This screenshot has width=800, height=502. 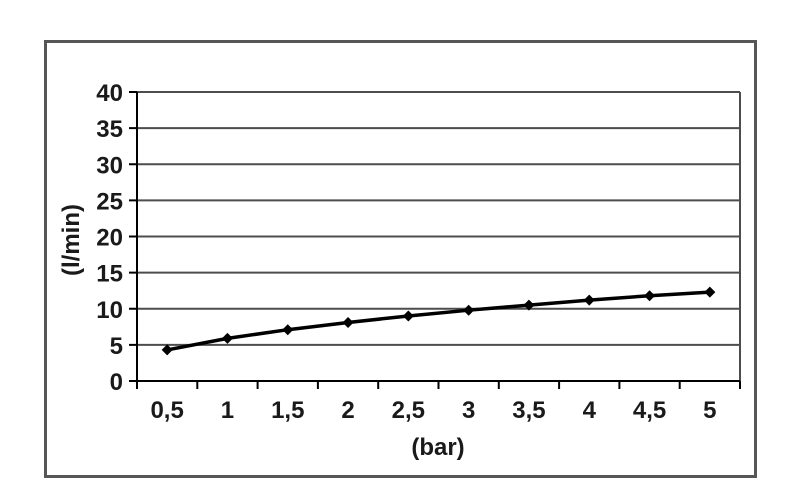 What do you see at coordinates (227, 410) in the screenshot?
I see `x-tick-label: 1` at bounding box center [227, 410].